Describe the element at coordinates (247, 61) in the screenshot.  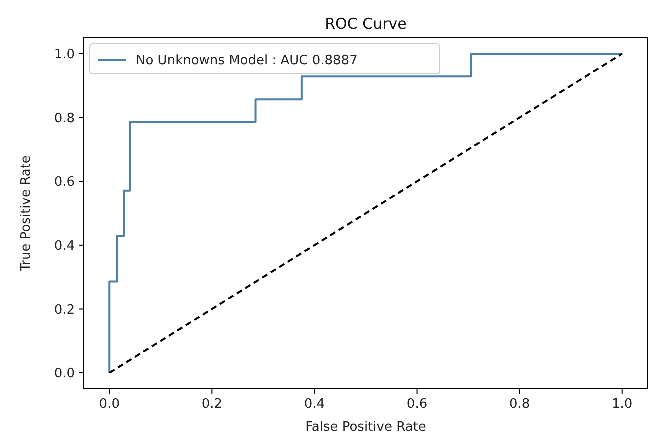
I see `legend-label: No Unknowns Model : AUC 0.8887` at that location.